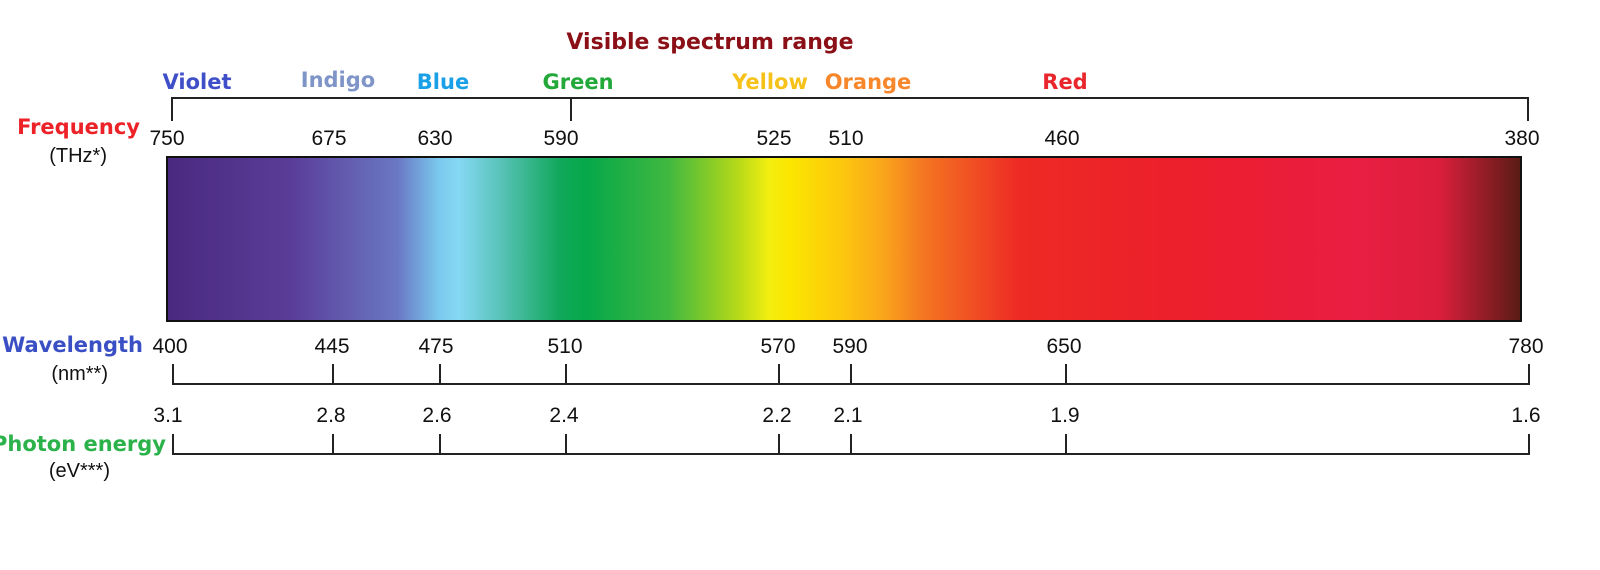 The image size is (1600, 570). Describe the element at coordinates (578, 82) in the screenshot. I see `color-label-green: Green` at that location.